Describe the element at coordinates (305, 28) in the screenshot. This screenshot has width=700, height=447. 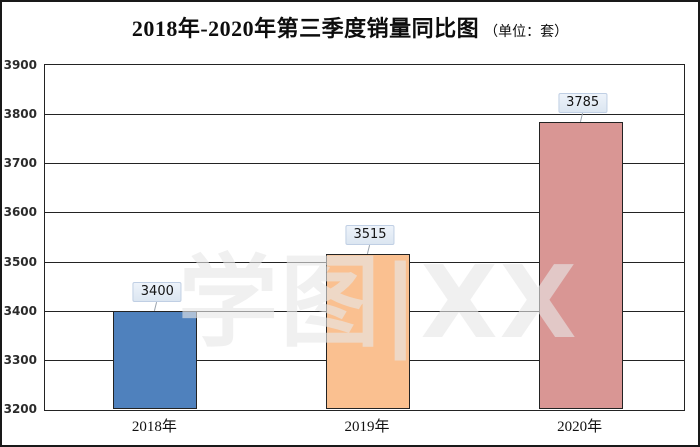
I see `chart-title-text: 2018年-2020年第三季度销量同比图` at that location.